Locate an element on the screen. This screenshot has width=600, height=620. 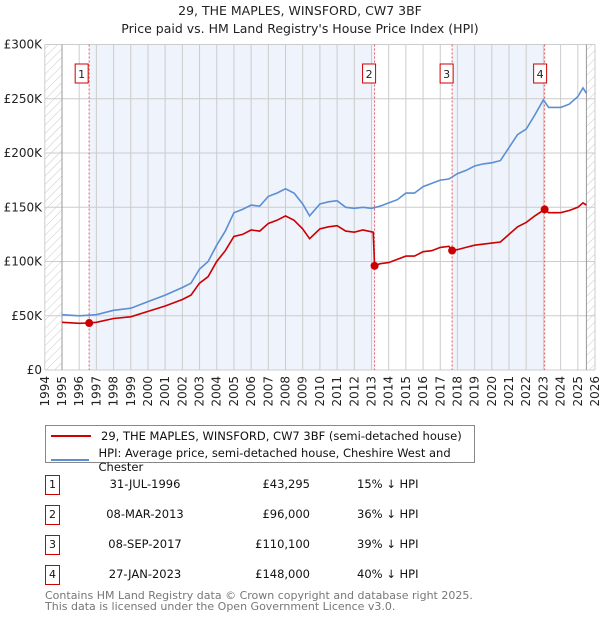
sale-marker-label: 3 is located at coordinates (446, 74).